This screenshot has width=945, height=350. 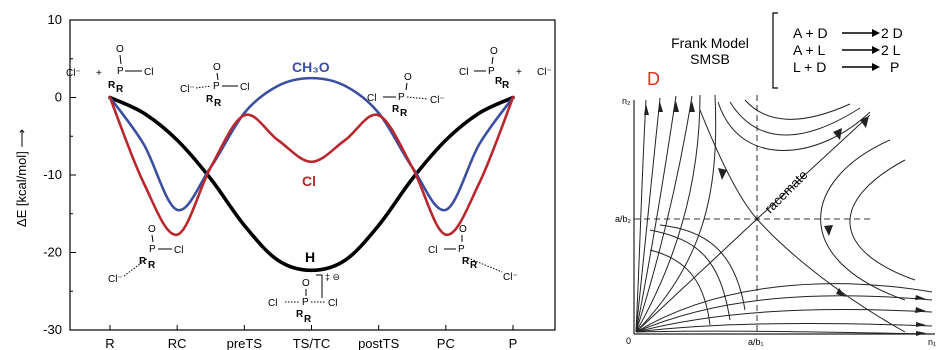 What do you see at coordinates (312, 343) in the screenshot?
I see `x-tick-label: TS/TC` at bounding box center [312, 343].